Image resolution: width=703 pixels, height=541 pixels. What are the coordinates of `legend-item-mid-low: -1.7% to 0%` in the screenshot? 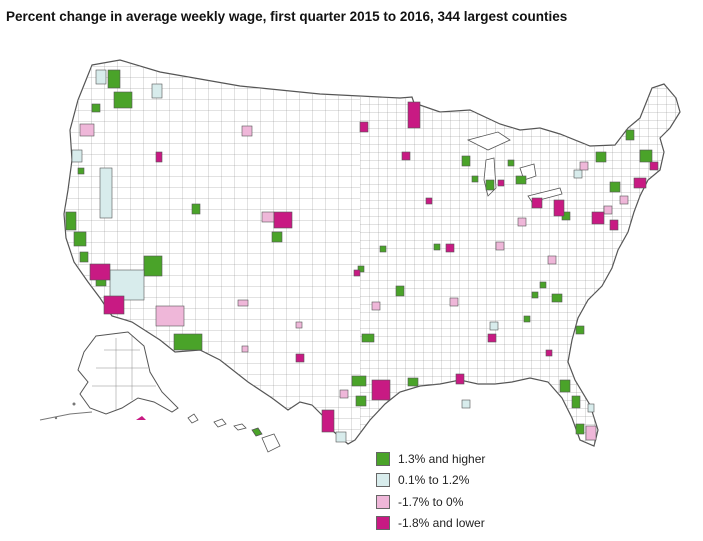 It's located at (430, 502).